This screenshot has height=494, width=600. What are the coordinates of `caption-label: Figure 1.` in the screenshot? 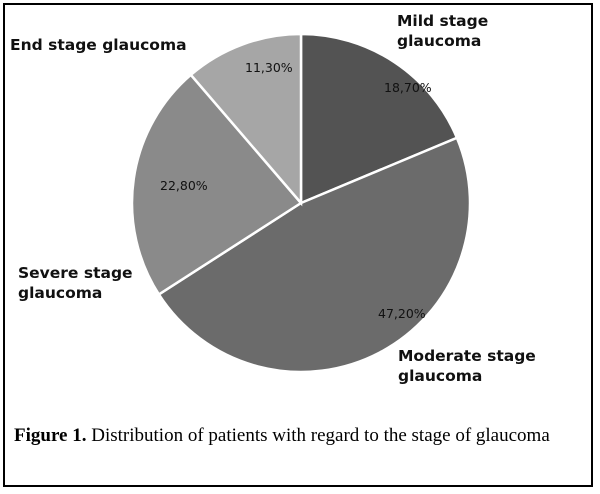 It's located at (50, 435).